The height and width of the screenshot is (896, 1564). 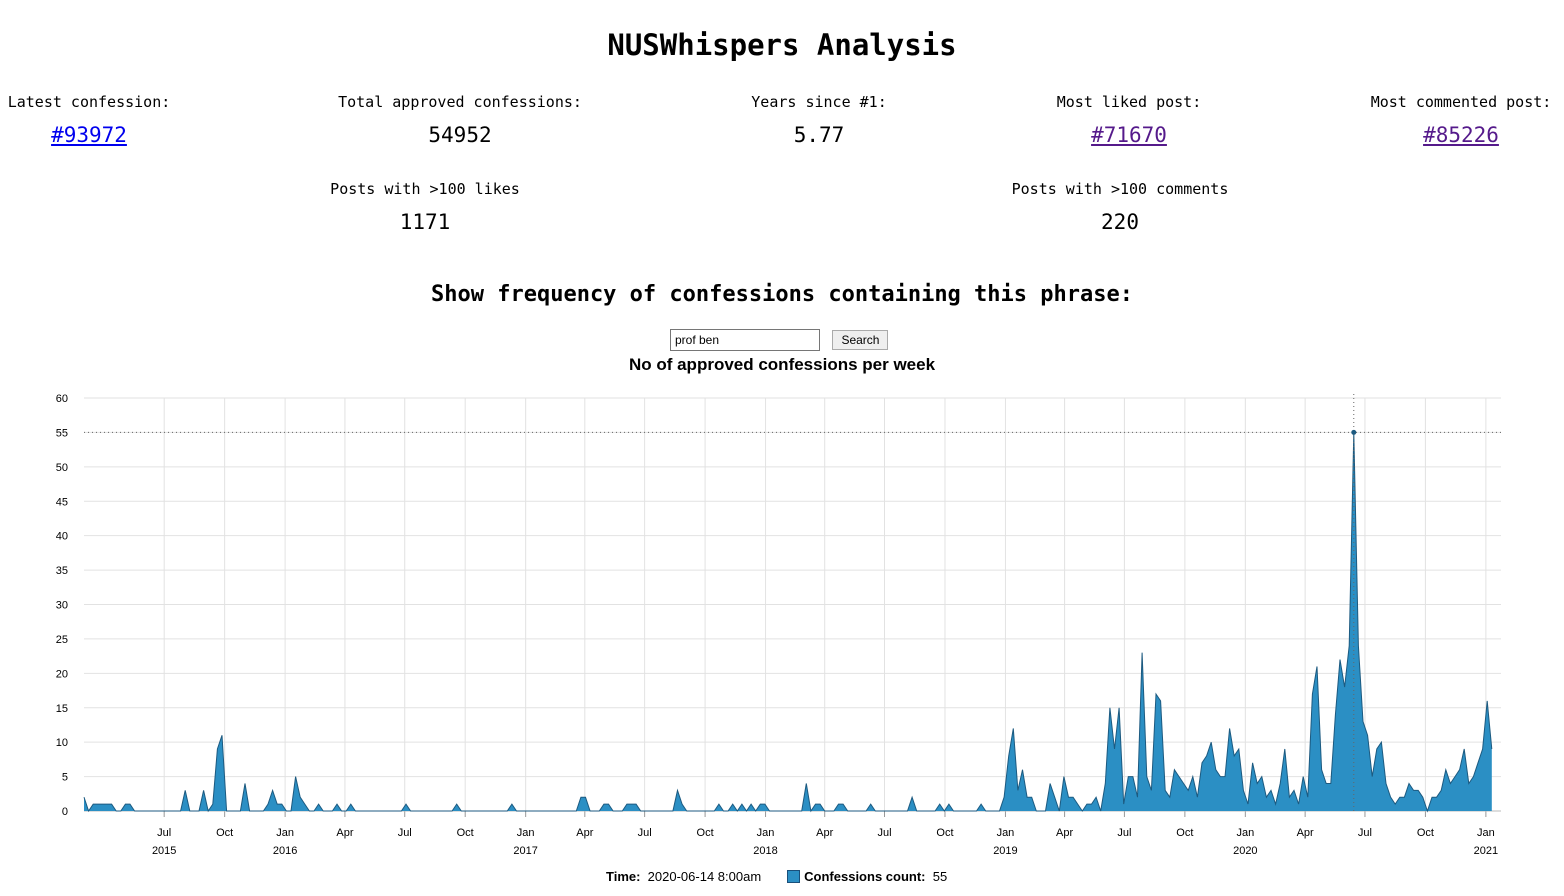 What do you see at coordinates (62, 399) in the screenshot?
I see `y-tick-label: 60` at bounding box center [62, 399].